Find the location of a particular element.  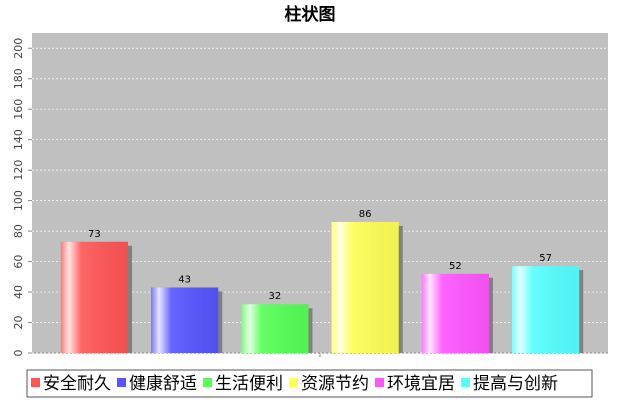

value-label: 73 is located at coordinates (94, 234).